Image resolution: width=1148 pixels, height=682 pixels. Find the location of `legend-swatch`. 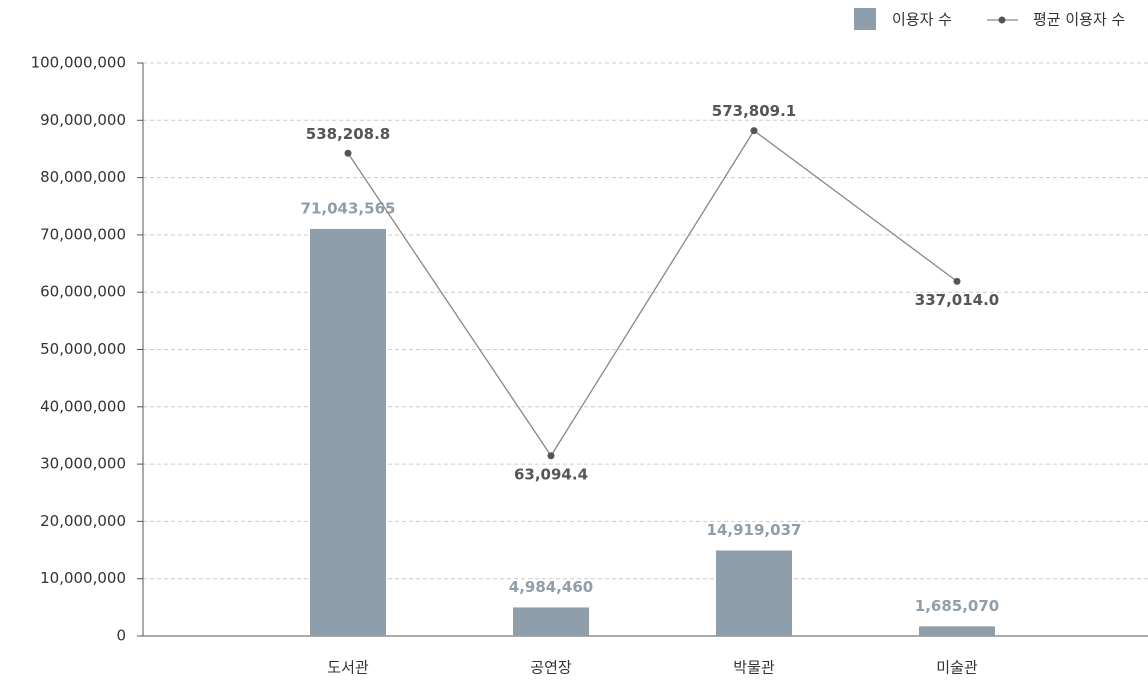

legend-swatch is located at coordinates (865, 19).